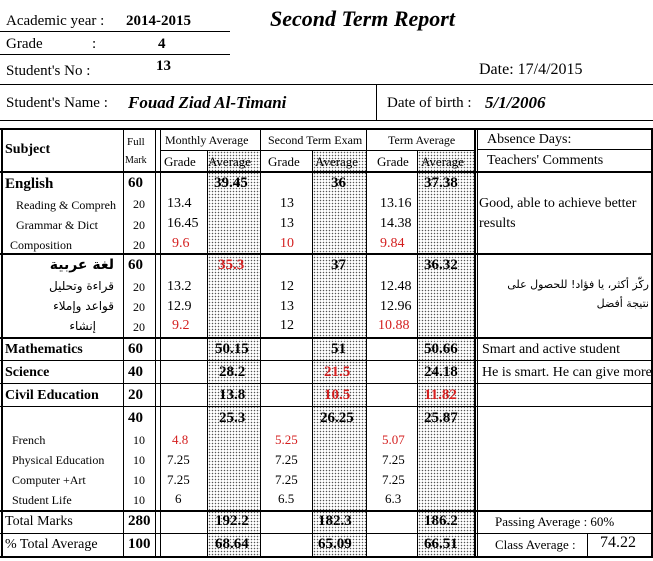 The width and height of the screenshot is (653, 561). What do you see at coordinates (27, 372) in the screenshot?
I see `subject-science: Science` at bounding box center [27, 372].